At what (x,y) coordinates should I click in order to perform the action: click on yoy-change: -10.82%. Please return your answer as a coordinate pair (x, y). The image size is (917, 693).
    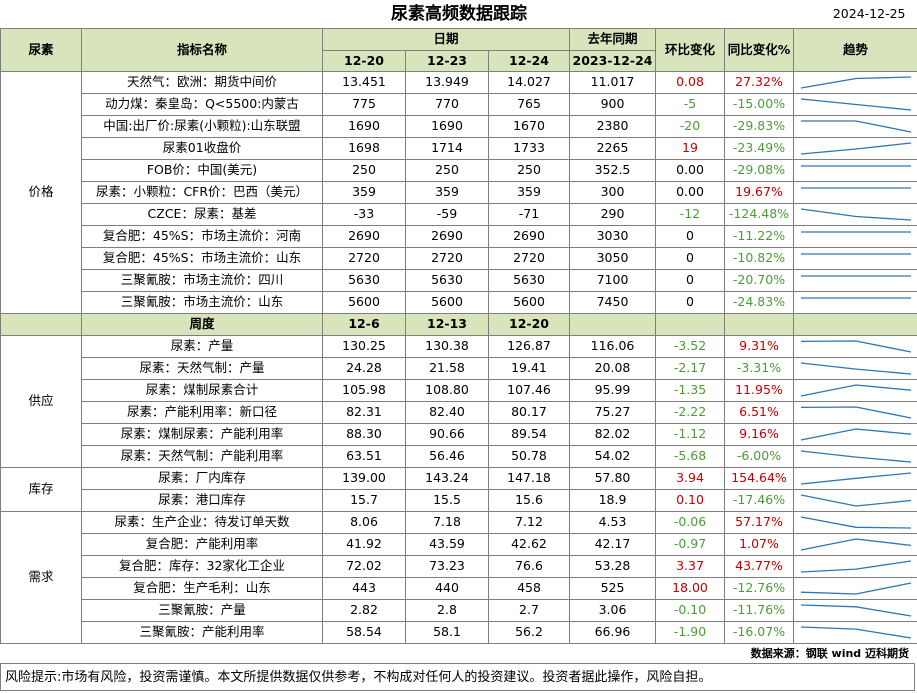
    Looking at the image, I should click on (759, 258).